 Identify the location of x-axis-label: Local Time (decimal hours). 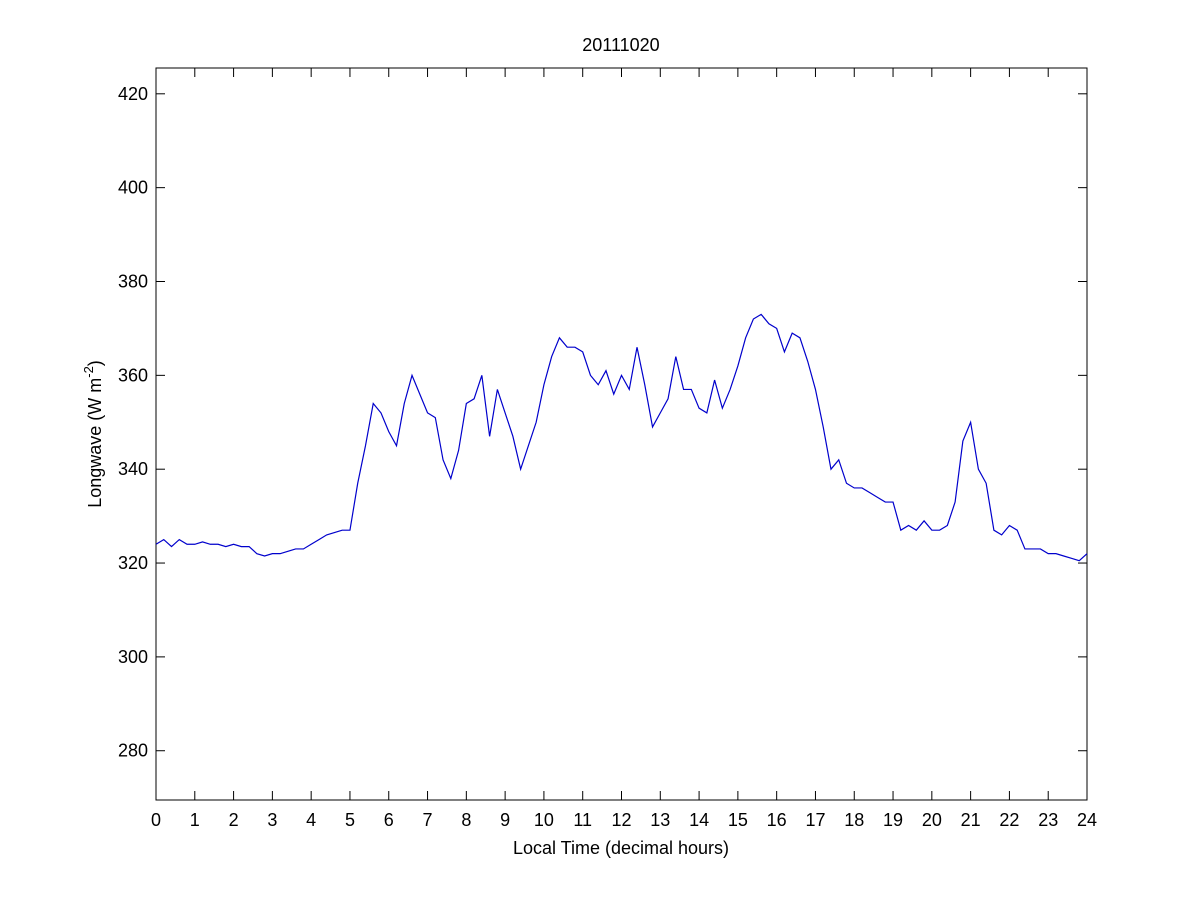
(621, 848).